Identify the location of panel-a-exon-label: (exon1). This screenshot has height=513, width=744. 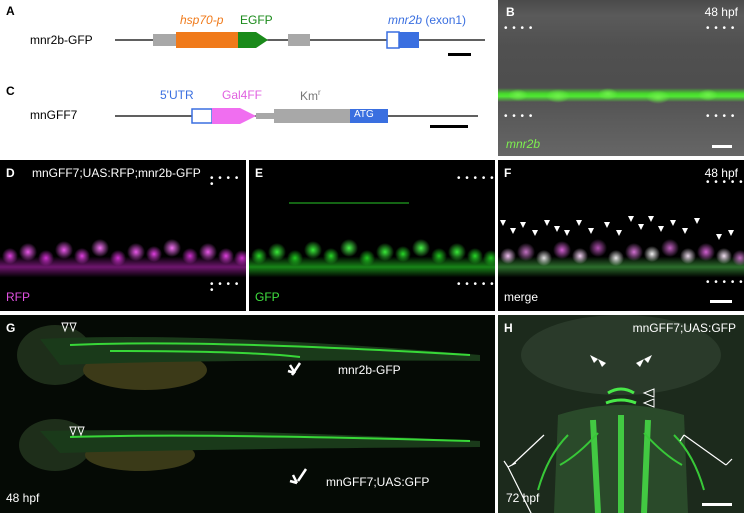
(446, 20).